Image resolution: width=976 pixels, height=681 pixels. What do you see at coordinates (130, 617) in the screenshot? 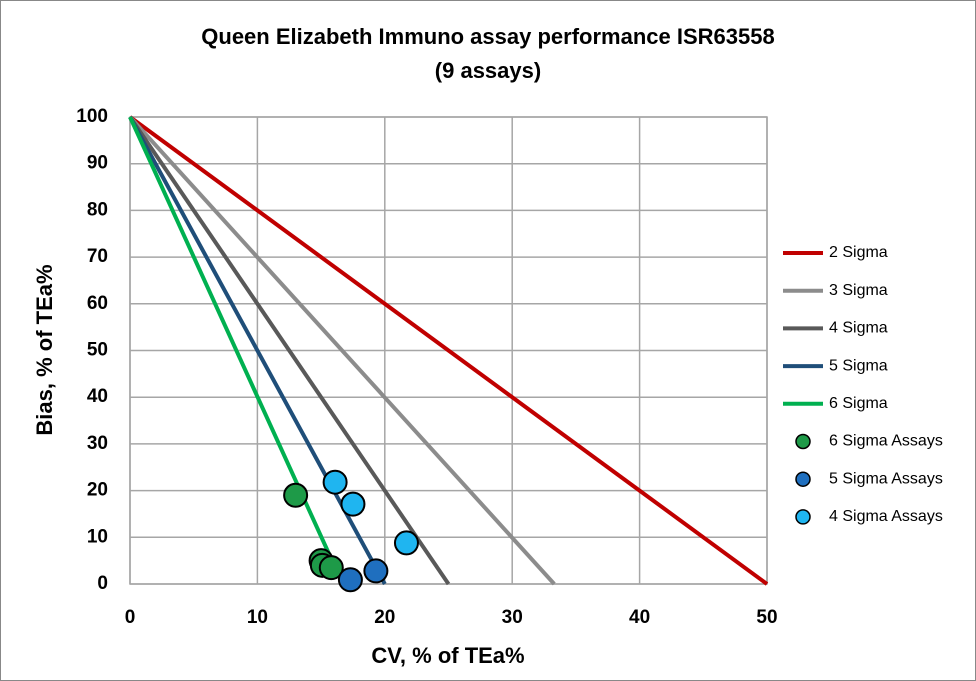
I see `x-tick-label: 0` at bounding box center [130, 617].